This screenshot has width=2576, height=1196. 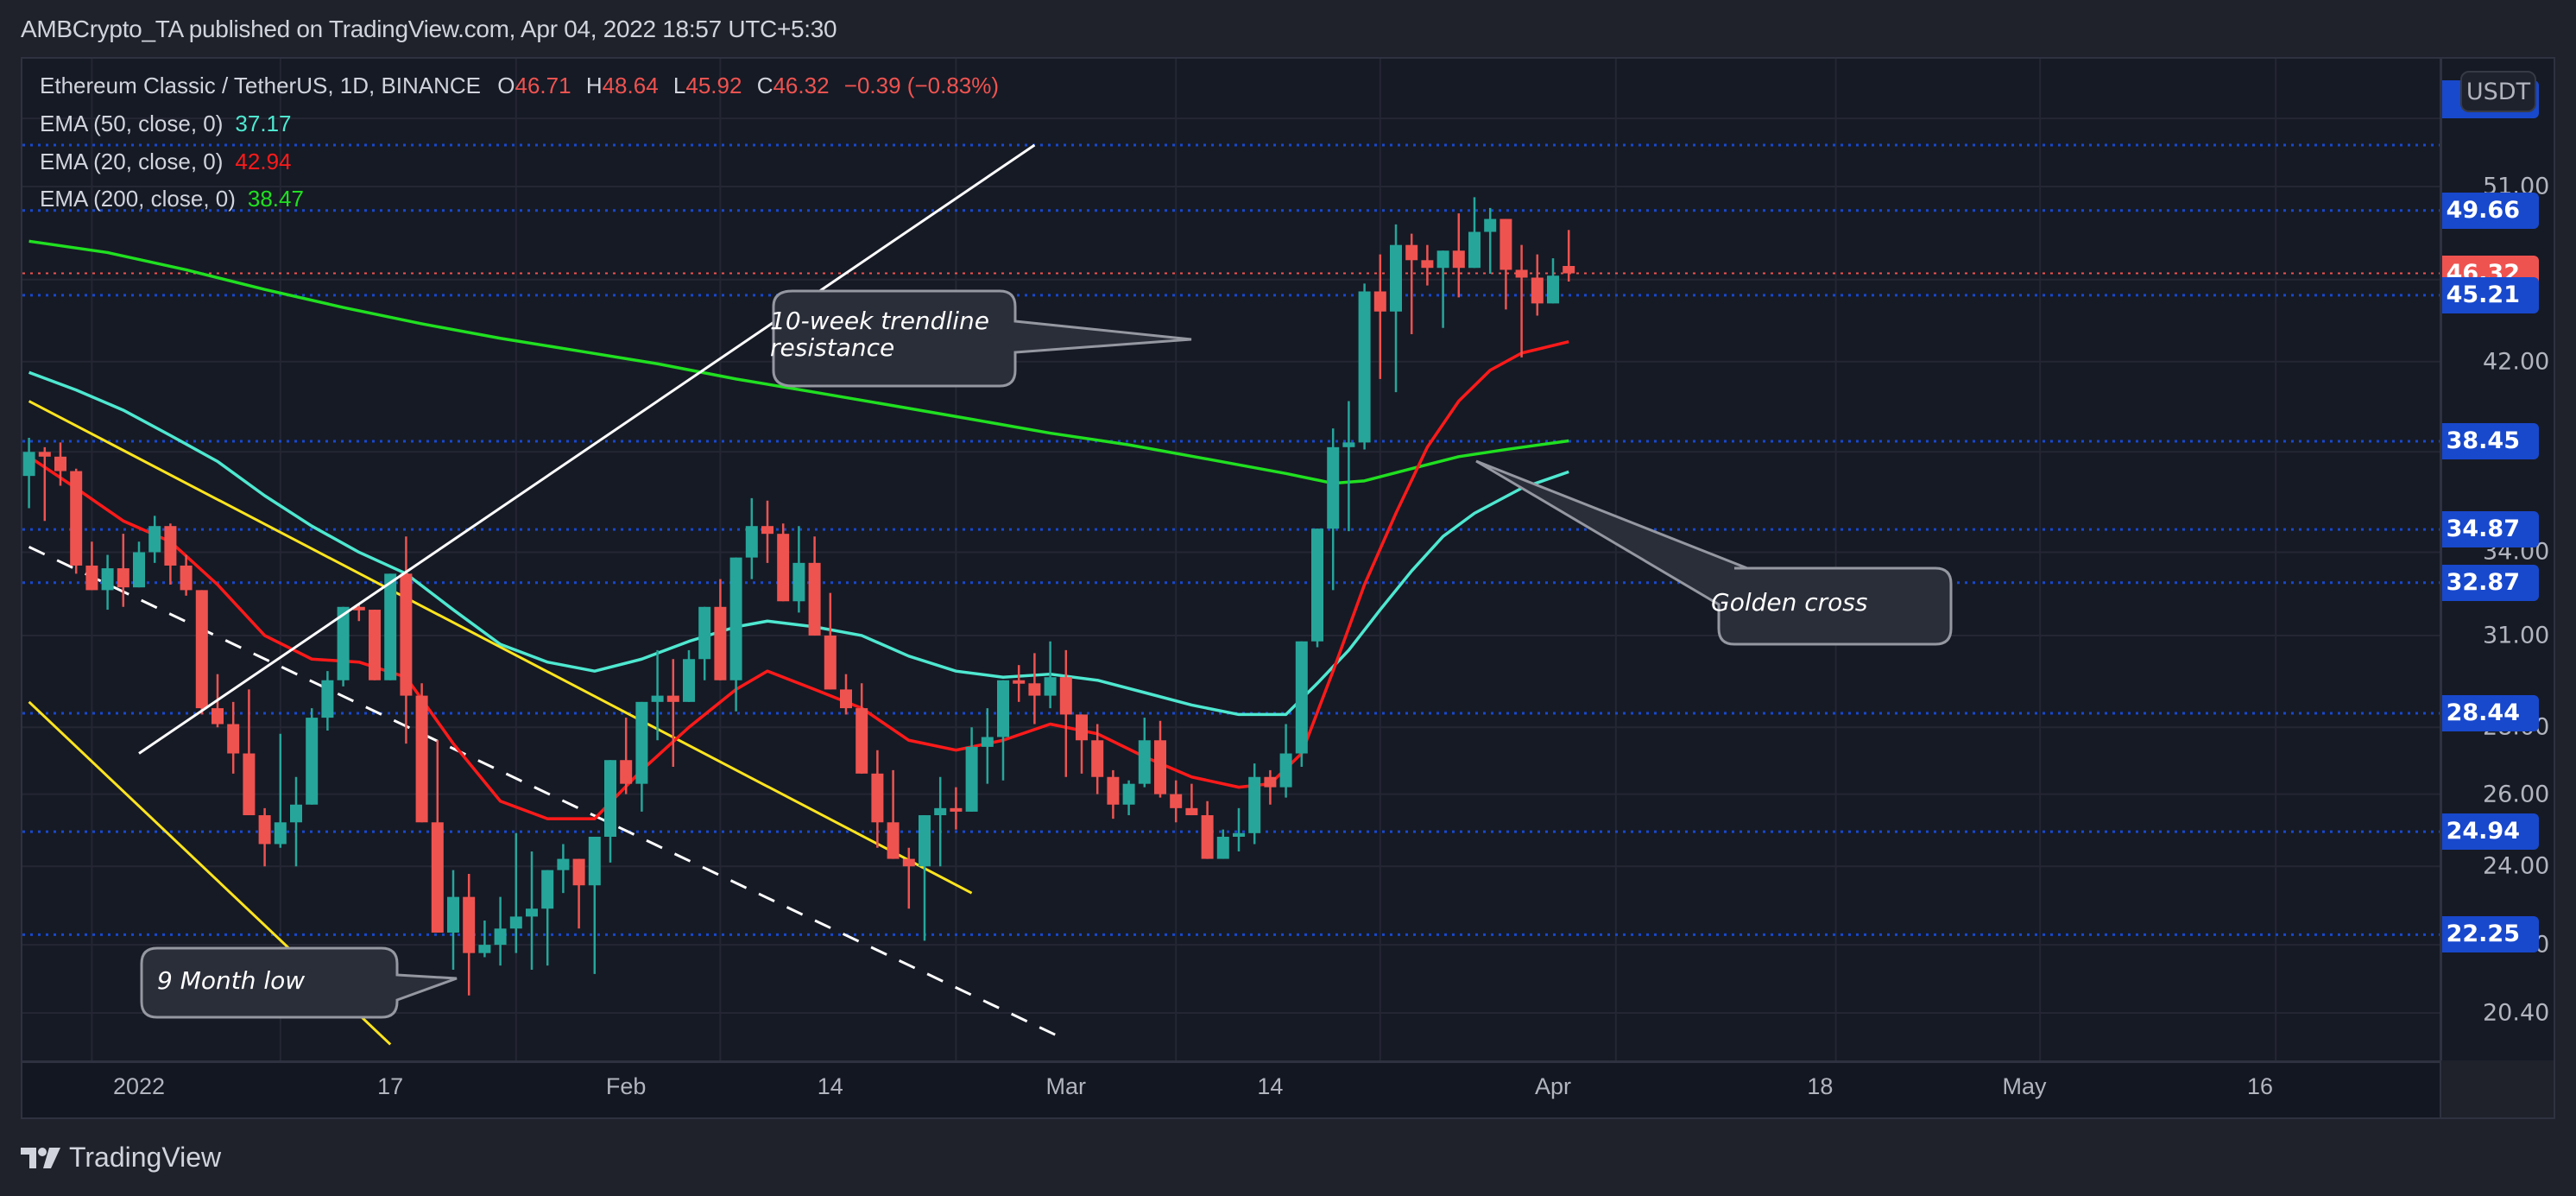 What do you see at coordinates (2490, 210) in the screenshot?
I see `level-price-badge: 49.66` at bounding box center [2490, 210].